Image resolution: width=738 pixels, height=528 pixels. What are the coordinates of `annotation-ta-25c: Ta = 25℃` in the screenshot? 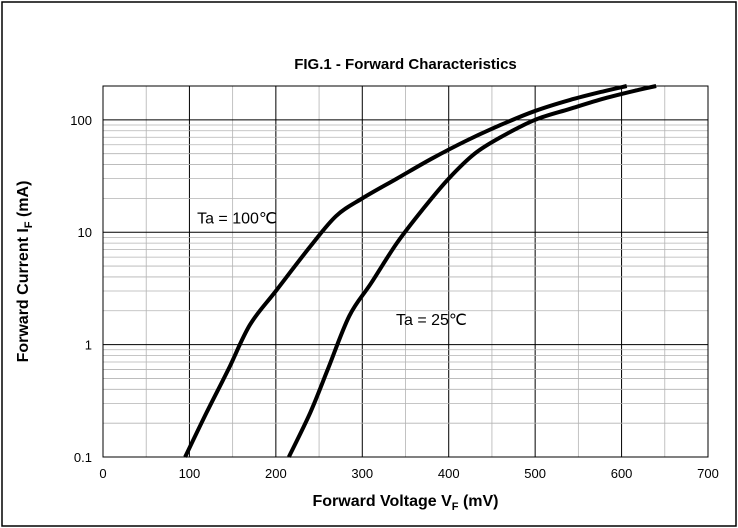 It's located at (431, 320).